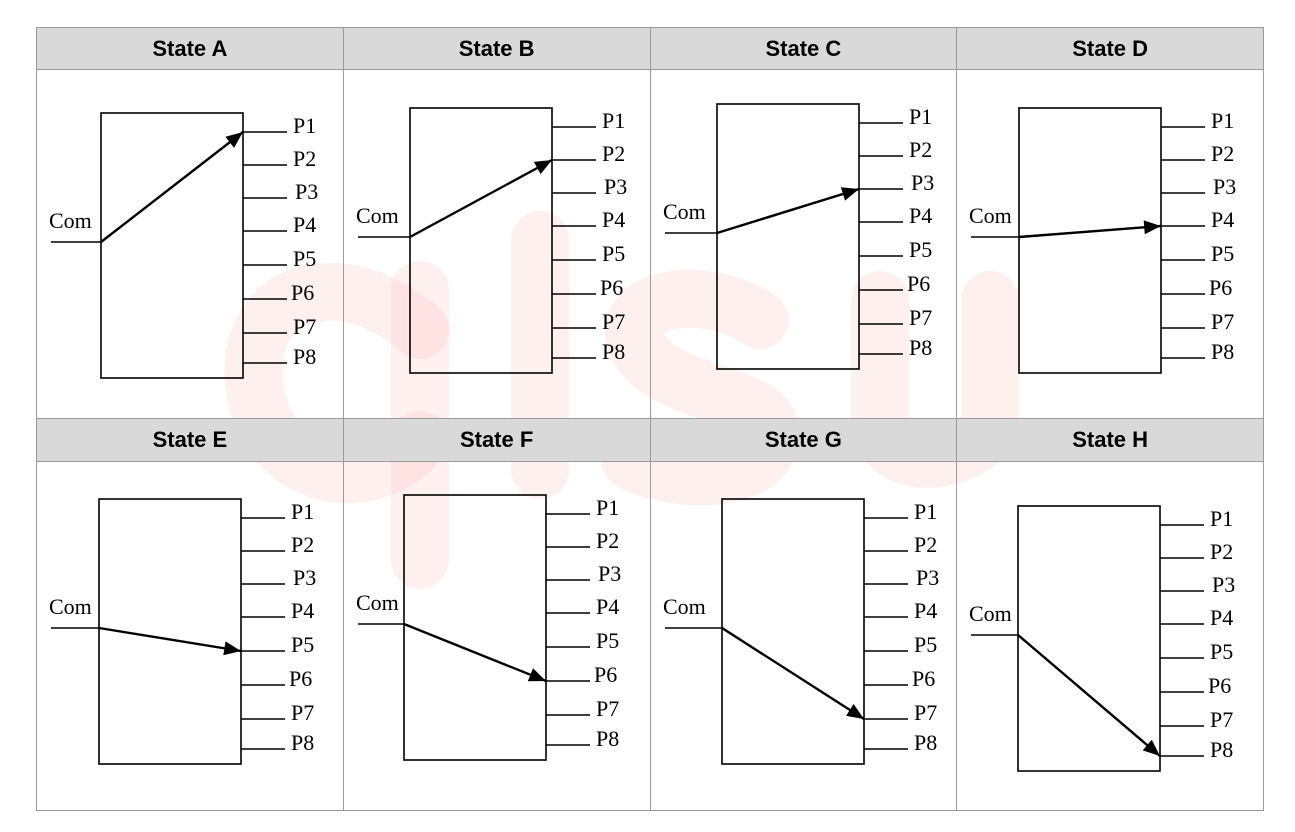 The width and height of the screenshot is (1295, 832). I want to click on header-row: State E State F State G State H, so click(650, 440).